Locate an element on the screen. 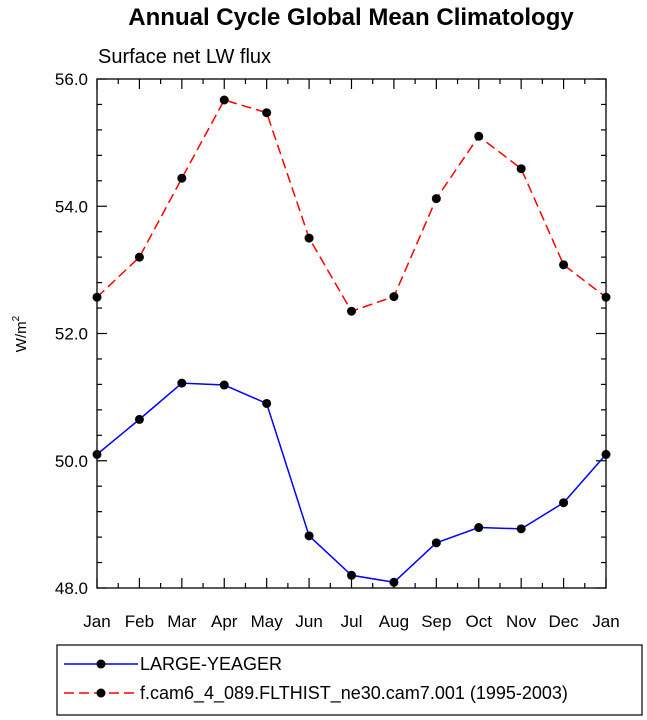  y-tick-label: 54.0 is located at coordinates (71, 206).